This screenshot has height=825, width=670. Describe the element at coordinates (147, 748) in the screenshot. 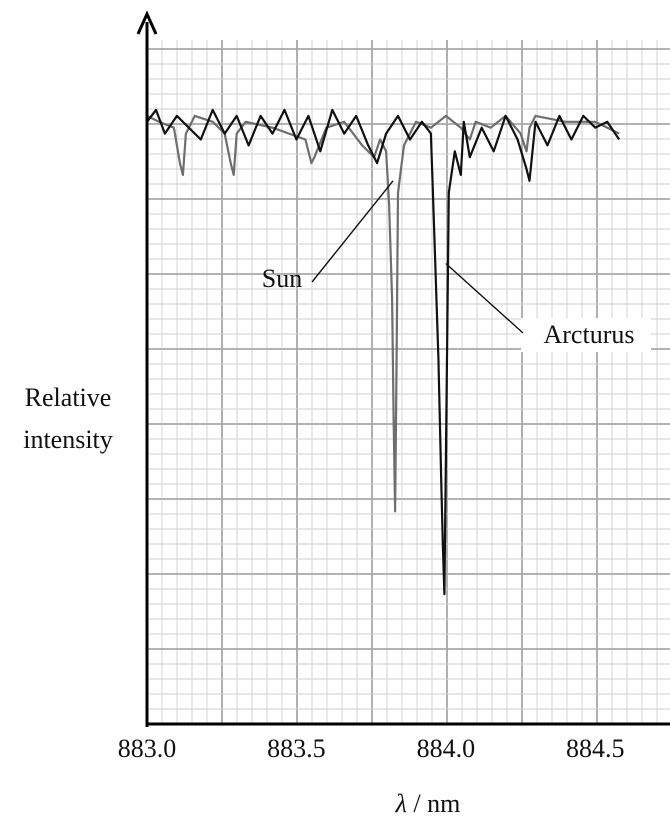

I see `x-tick-label: 883.0` at that location.